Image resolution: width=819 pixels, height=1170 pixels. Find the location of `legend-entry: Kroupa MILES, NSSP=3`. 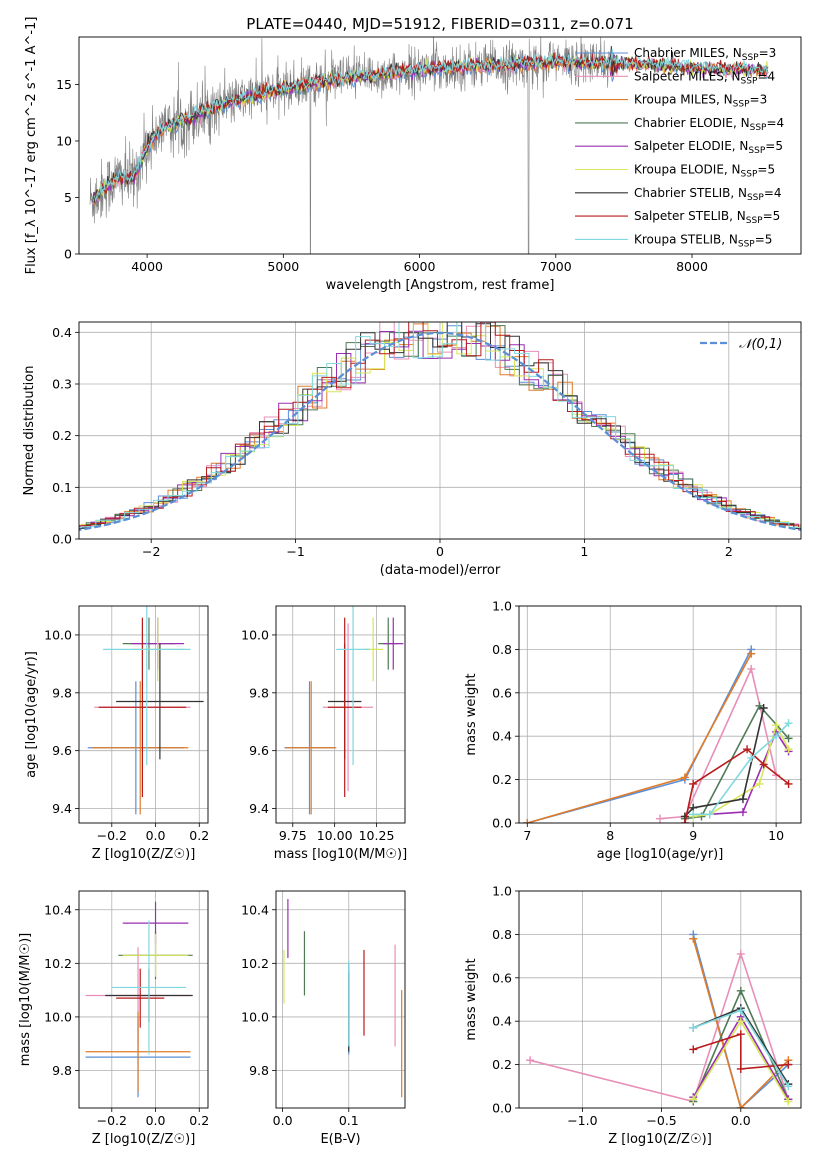

legend-entry: Kroupa MILES, NSSP=3 is located at coordinates (700, 101).